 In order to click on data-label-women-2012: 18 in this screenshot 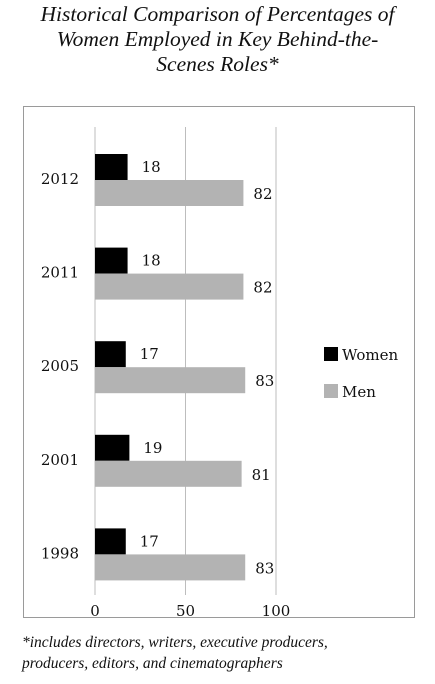, I will do `click(151, 167)`.